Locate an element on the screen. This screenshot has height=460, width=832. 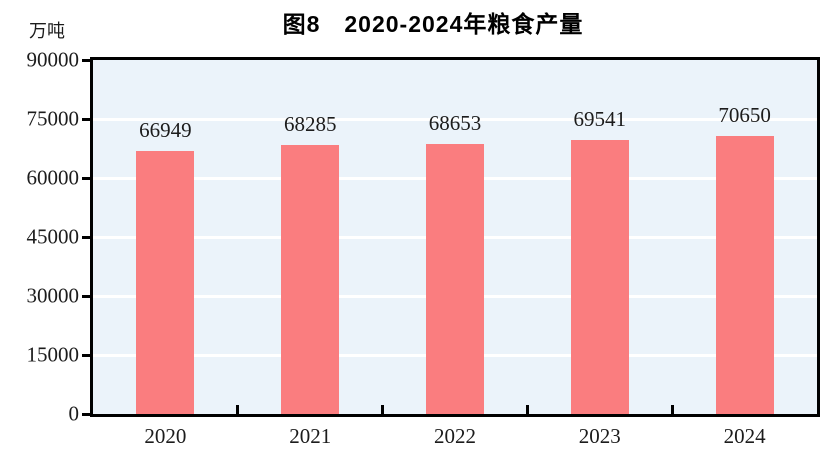
bar-value-label: 68653 is located at coordinates (455, 122).